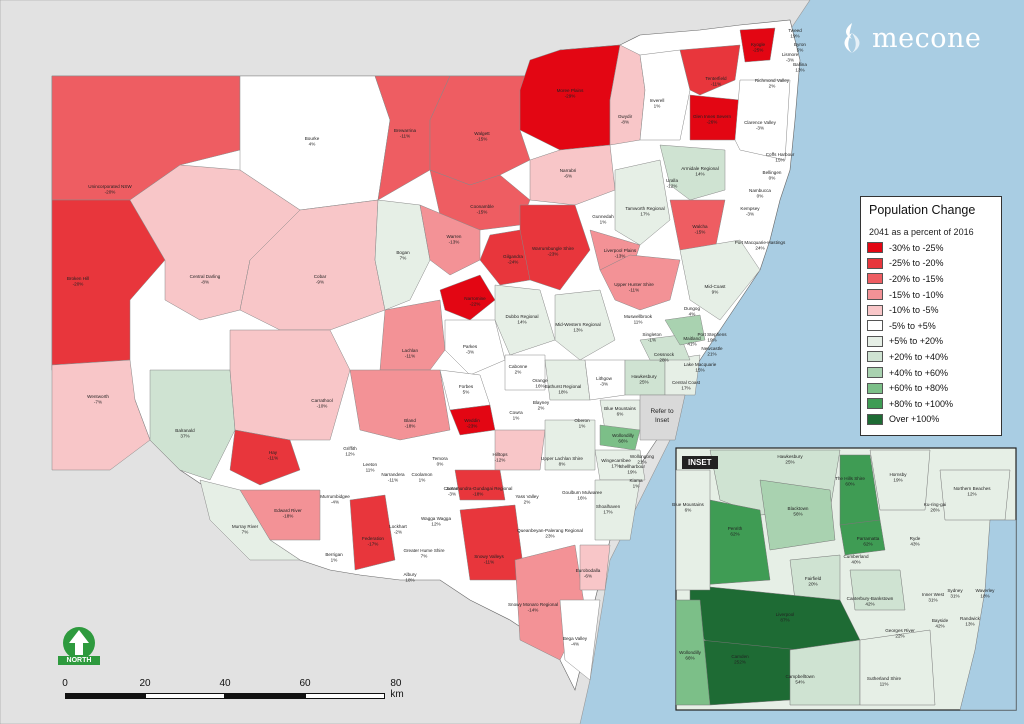 The height and width of the screenshot is (724, 1024). I want to click on region-name: Griffith, so click(350, 448).